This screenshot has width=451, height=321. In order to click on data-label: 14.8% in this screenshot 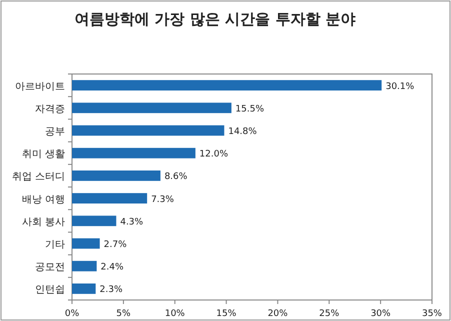, I will do `click(243, 132)`.